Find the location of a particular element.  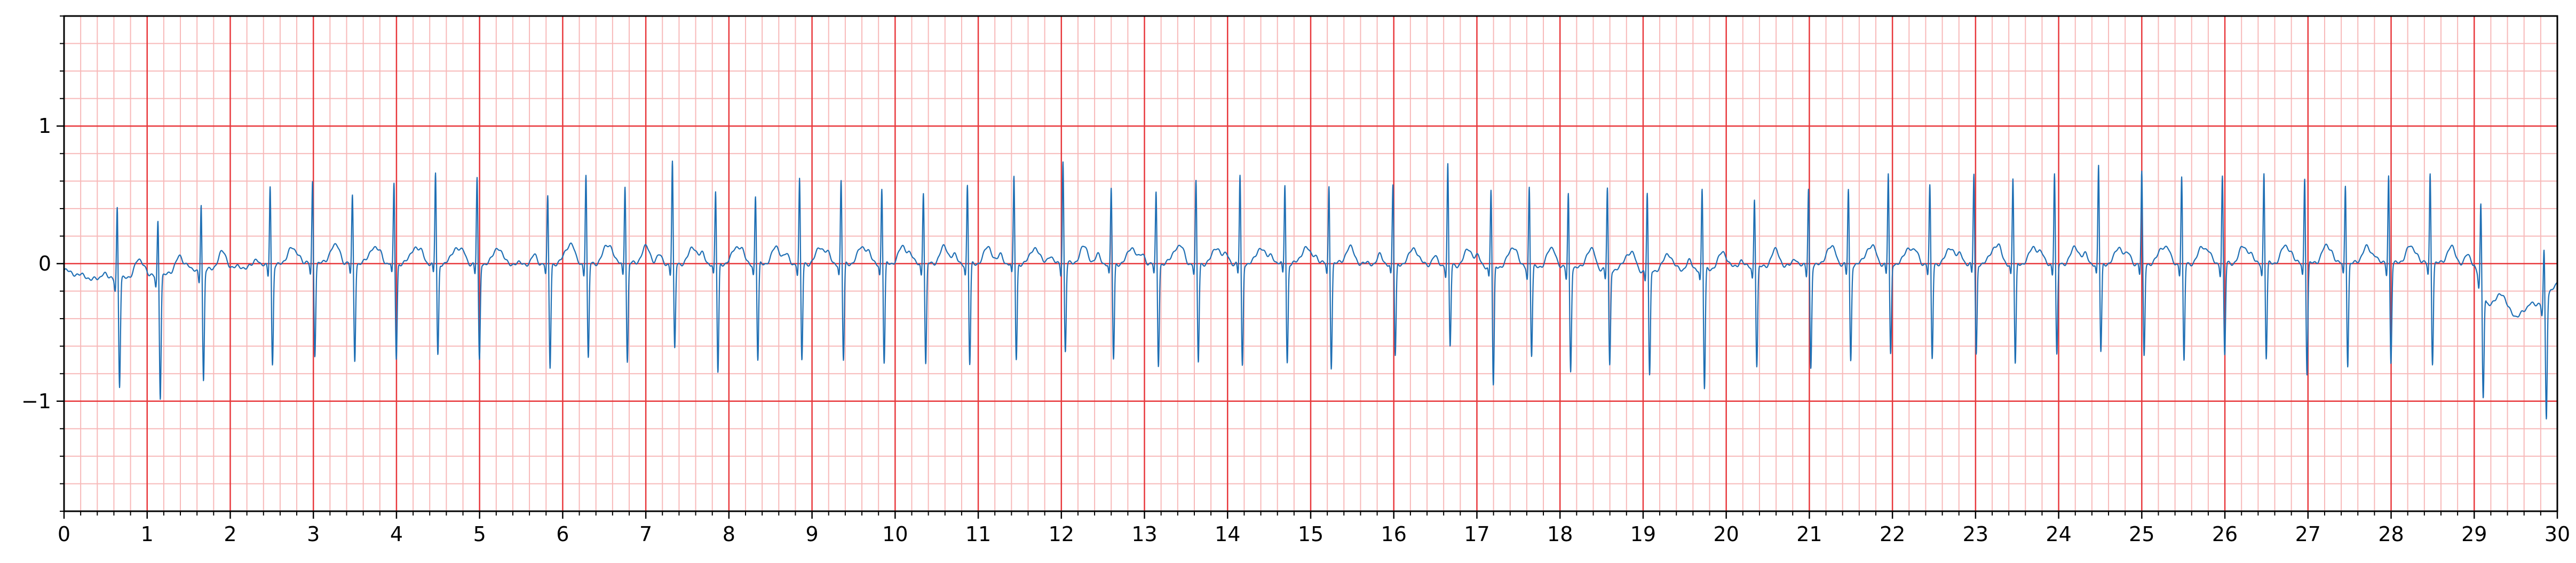

x-tick-label: 2 is located at coordinates (230, 534).